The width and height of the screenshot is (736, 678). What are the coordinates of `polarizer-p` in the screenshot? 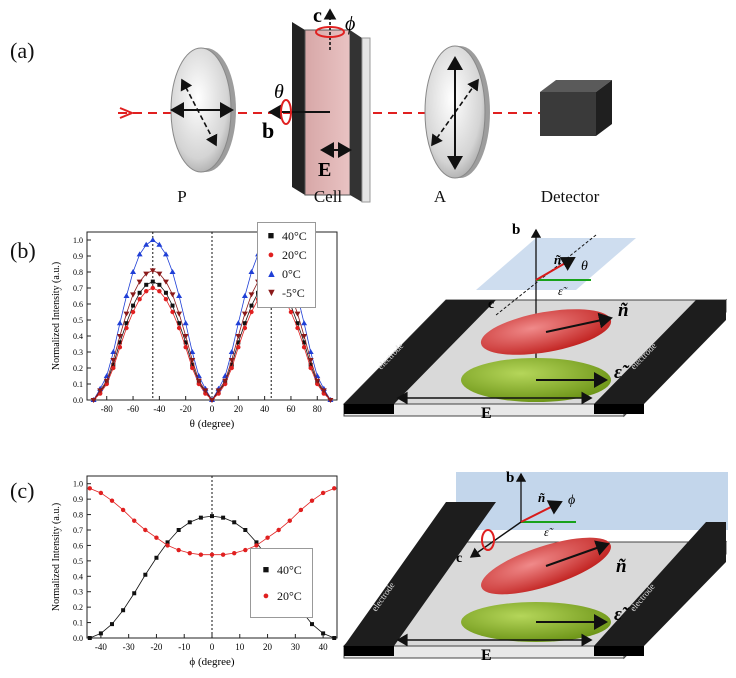 It's located at (203, 110).